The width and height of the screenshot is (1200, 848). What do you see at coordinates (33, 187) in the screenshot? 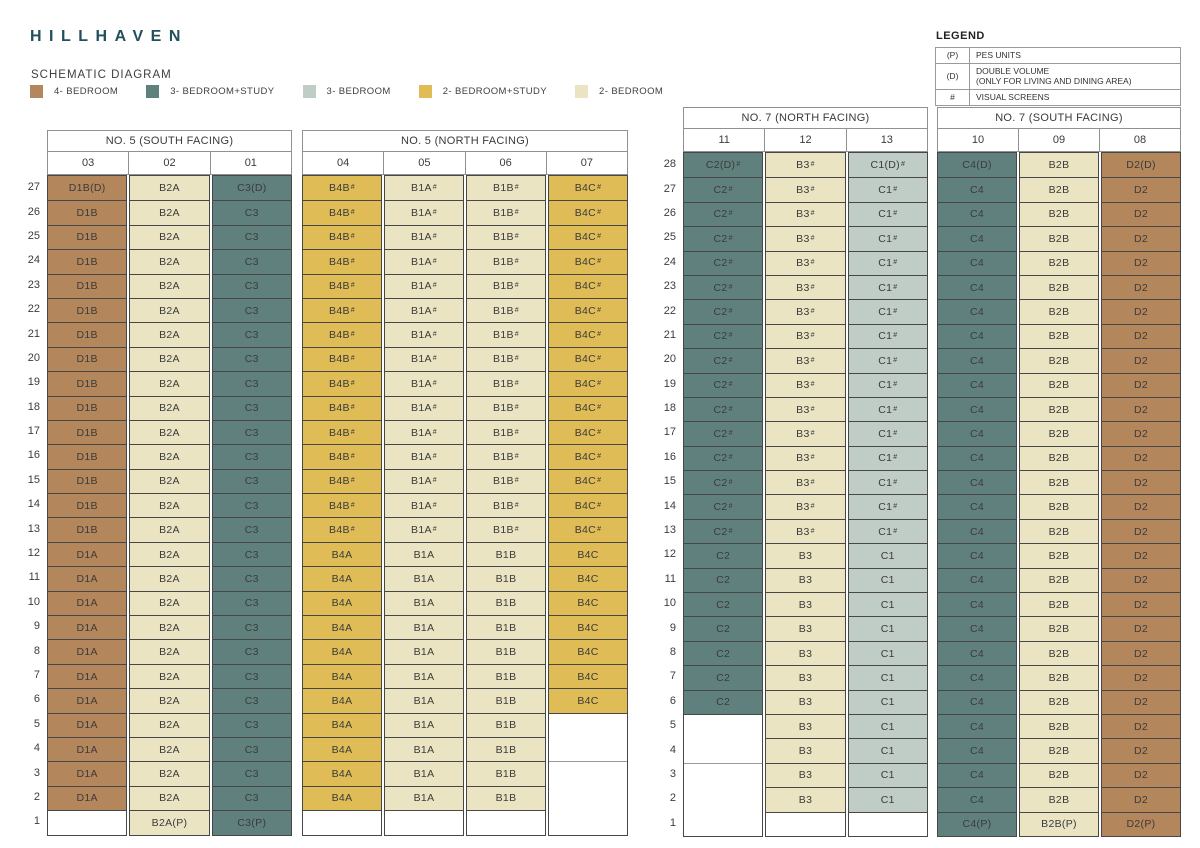
I see `floor-label: 27` at bounding box center [33, 187].